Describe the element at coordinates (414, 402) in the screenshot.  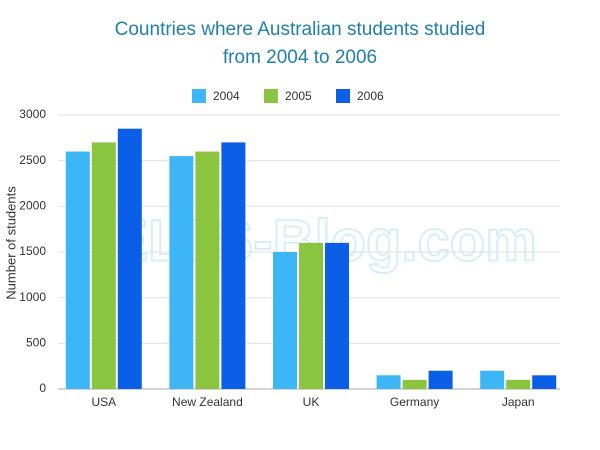
I see `x-tick-label: Germany` at that location.